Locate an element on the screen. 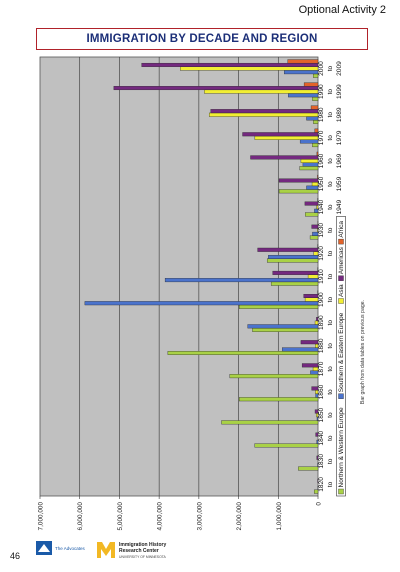  title-box: IMMIGRATION BY DECADE AND REGION is located at coordinates (202, 39).